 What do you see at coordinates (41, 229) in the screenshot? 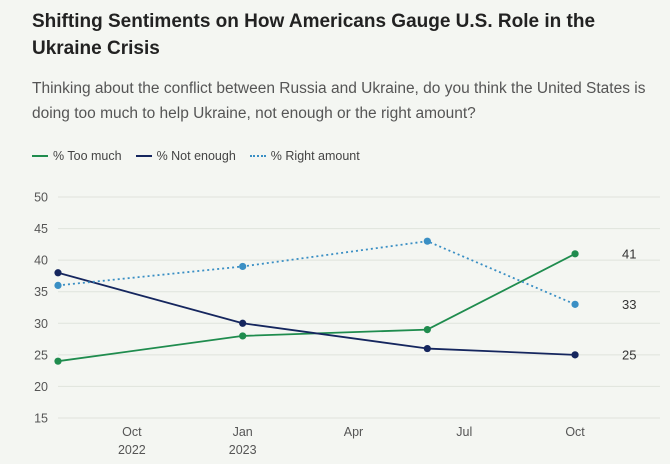
I see `y-tick-label-45: 45` at bounding box center [41, 229].